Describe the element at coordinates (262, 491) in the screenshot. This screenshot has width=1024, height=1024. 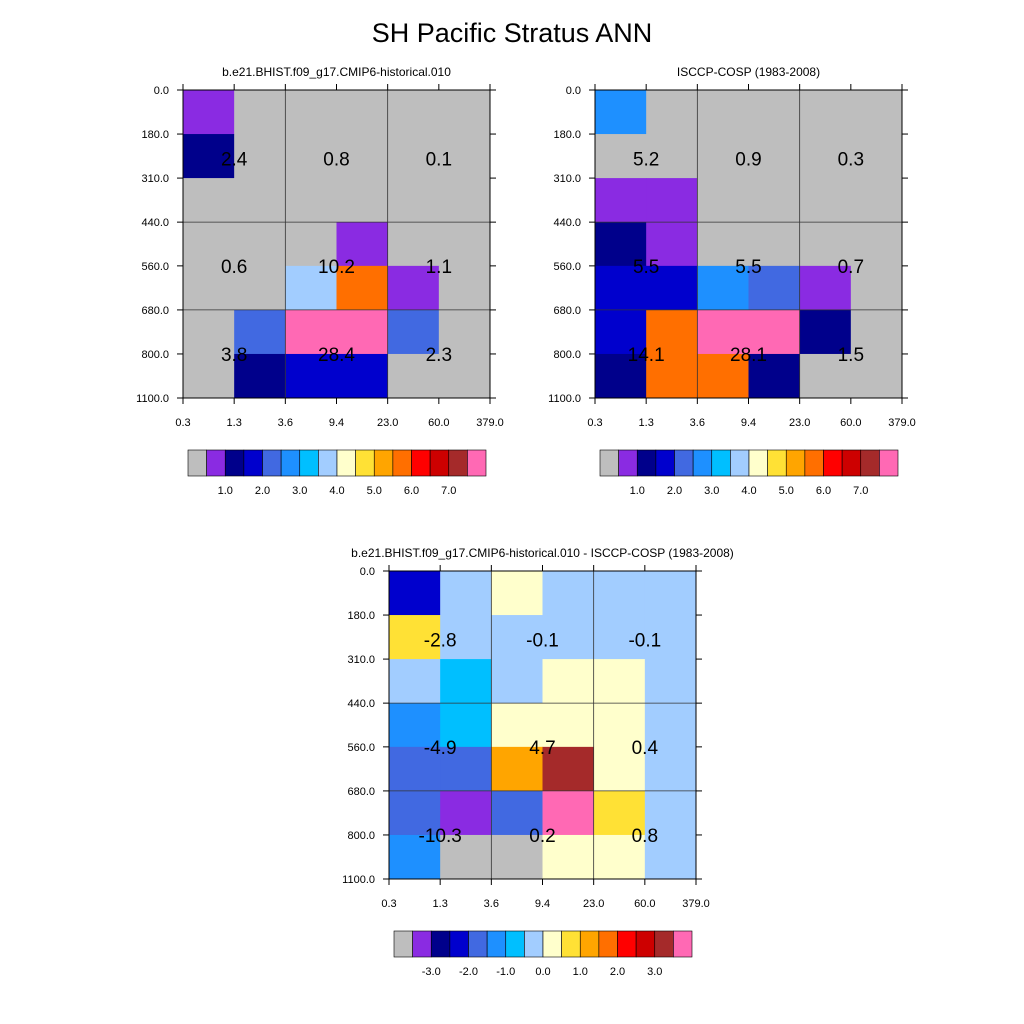
I see `colorbar-label: 2.0` at that location.